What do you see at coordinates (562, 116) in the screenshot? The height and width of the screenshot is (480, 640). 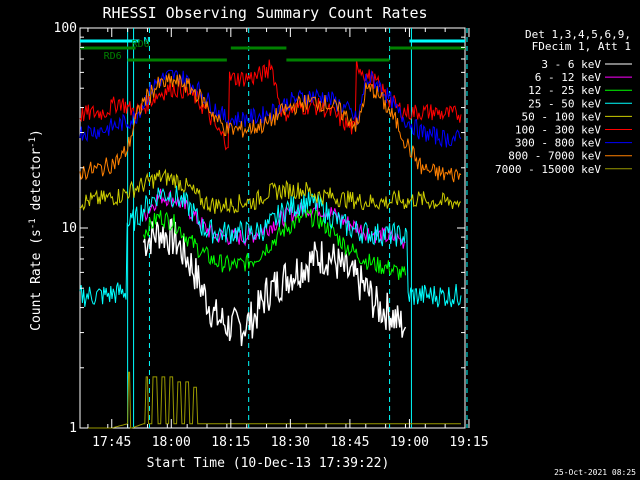 I see `legend-label: 50 - 100 keV` at bounding box center [562, 116].